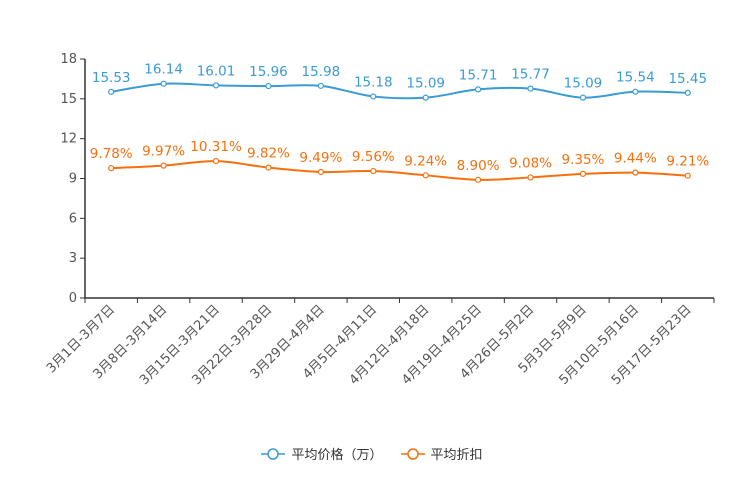 The image size is (744, 496). I want to click on data-label: 9.49%, so click(320, 158).